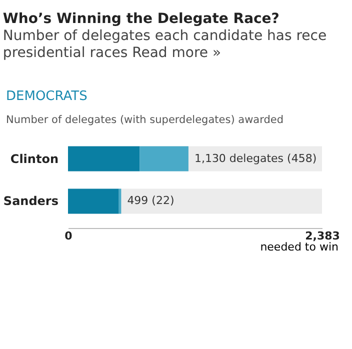 The image size is (352, 349). Describe the element at coordinates (322, 236) in the screenshot. I see `x-tick-label: 2,383` at that location.